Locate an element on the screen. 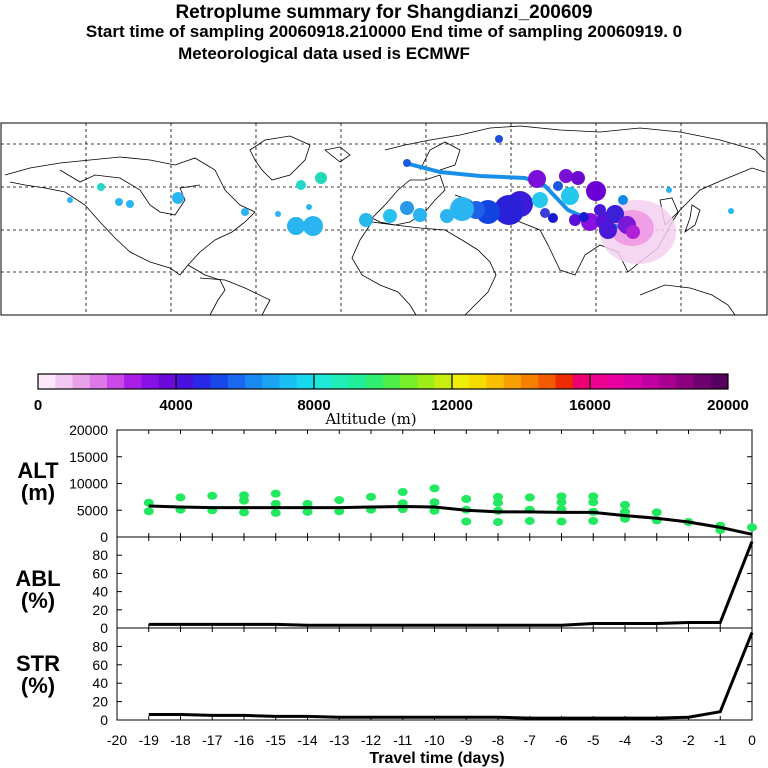 This screenshot has width=768, height=768. x-tick-label: -1 is located at coordinates (720, 740).